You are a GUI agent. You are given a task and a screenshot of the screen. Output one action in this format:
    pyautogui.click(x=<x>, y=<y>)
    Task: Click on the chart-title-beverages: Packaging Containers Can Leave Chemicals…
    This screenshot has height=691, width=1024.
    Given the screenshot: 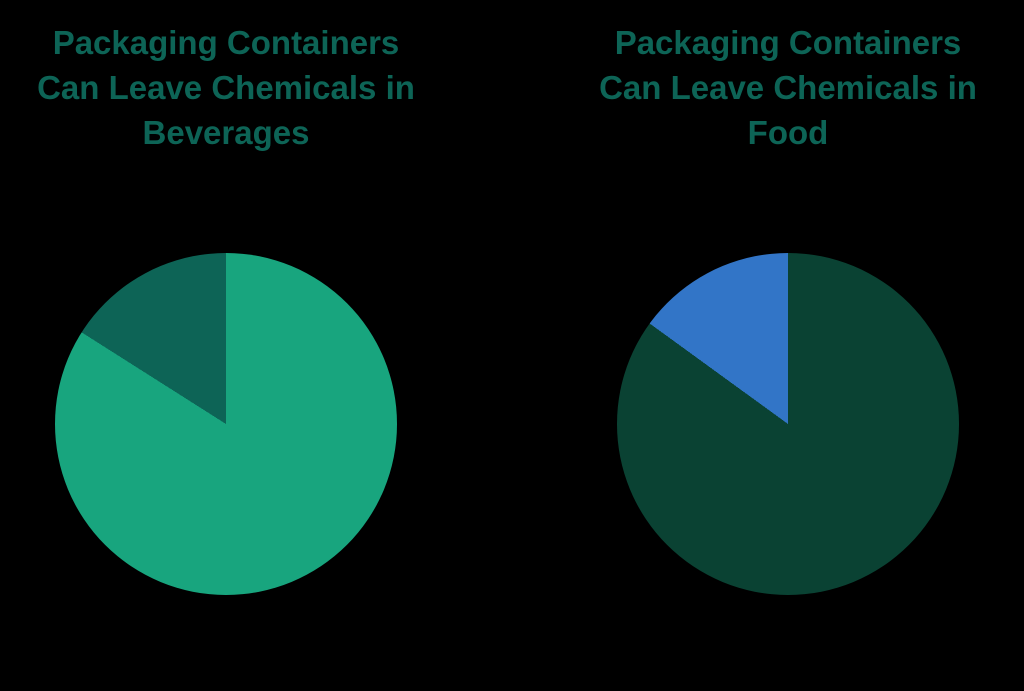 What is the action you would take?
    pyautogui.click(x=226, y=87)
    